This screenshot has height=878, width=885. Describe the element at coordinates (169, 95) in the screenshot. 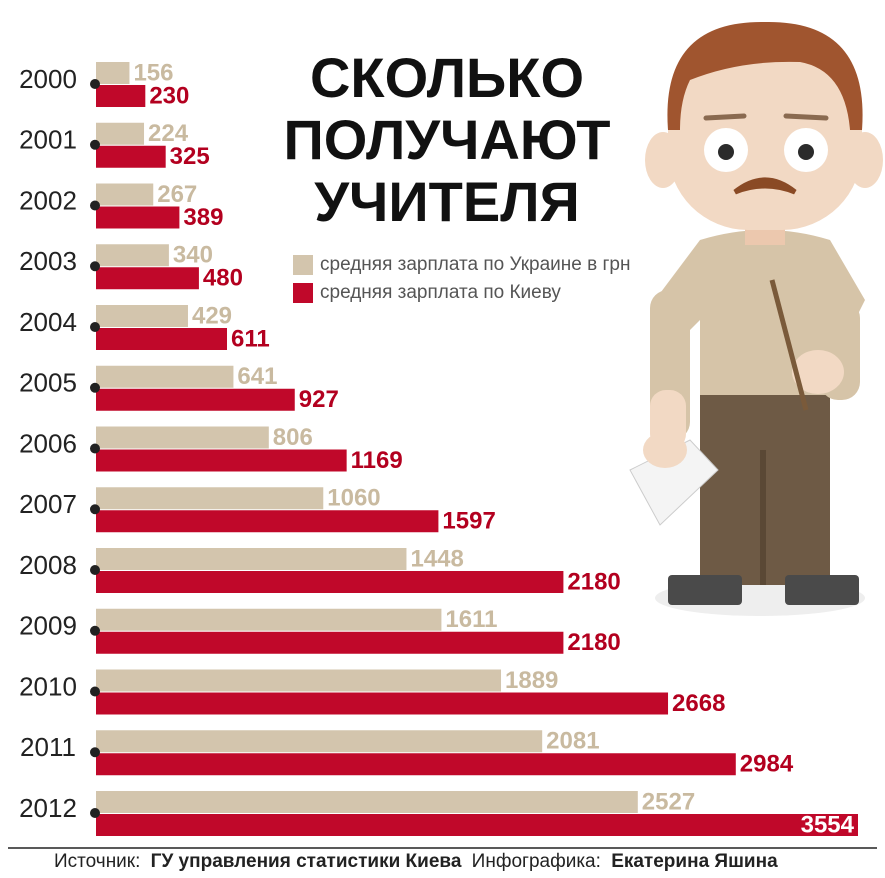

I see `value-label: 230` at that location.